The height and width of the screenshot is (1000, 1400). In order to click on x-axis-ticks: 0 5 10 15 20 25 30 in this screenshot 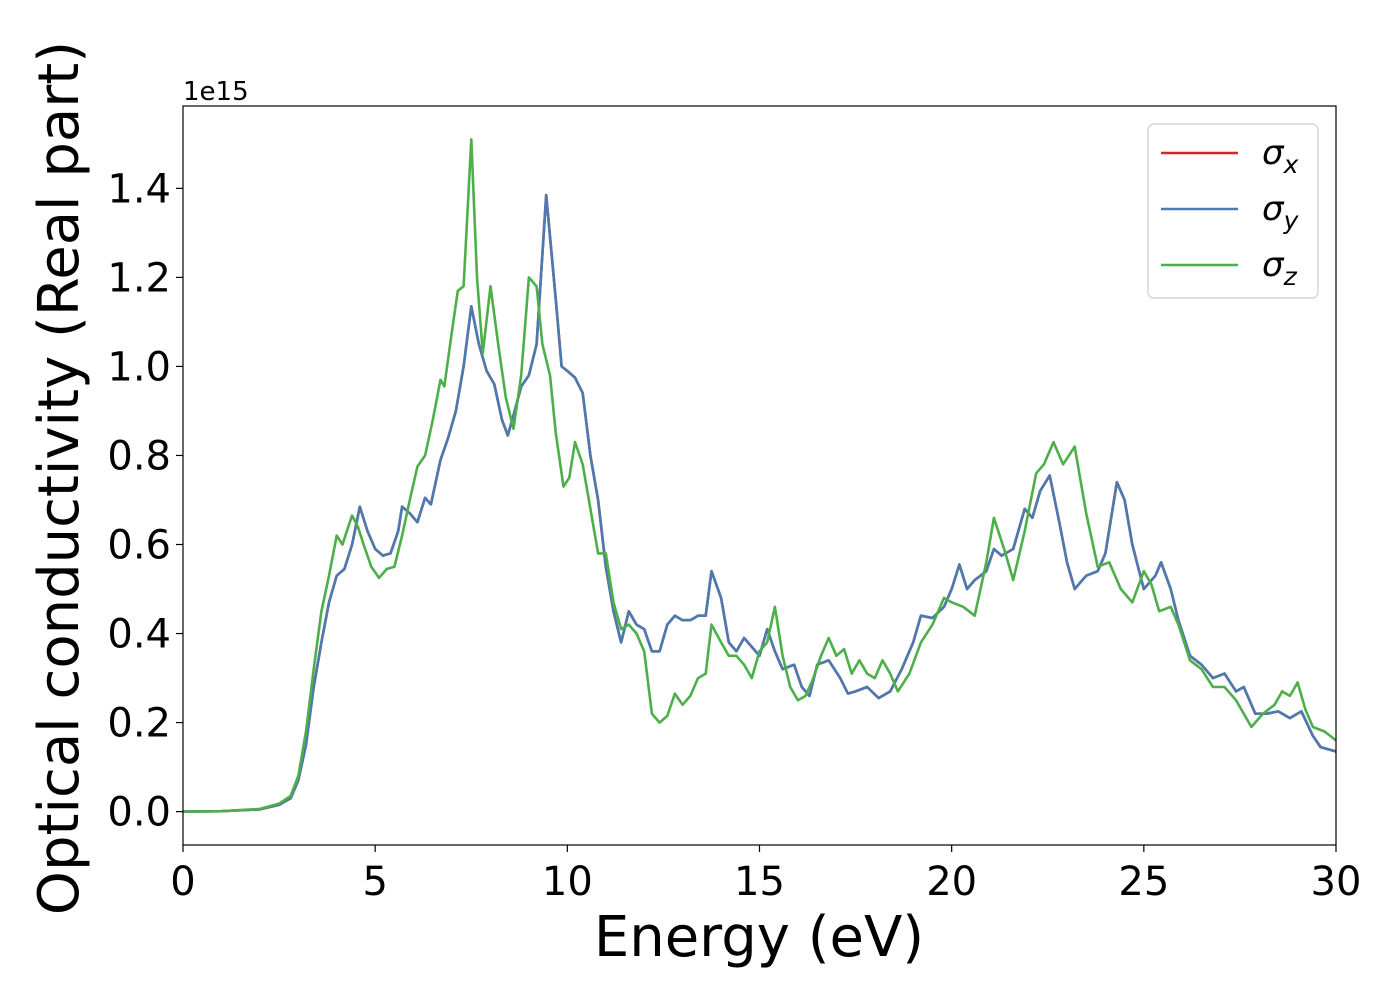, I will do `click(765, 875)`.